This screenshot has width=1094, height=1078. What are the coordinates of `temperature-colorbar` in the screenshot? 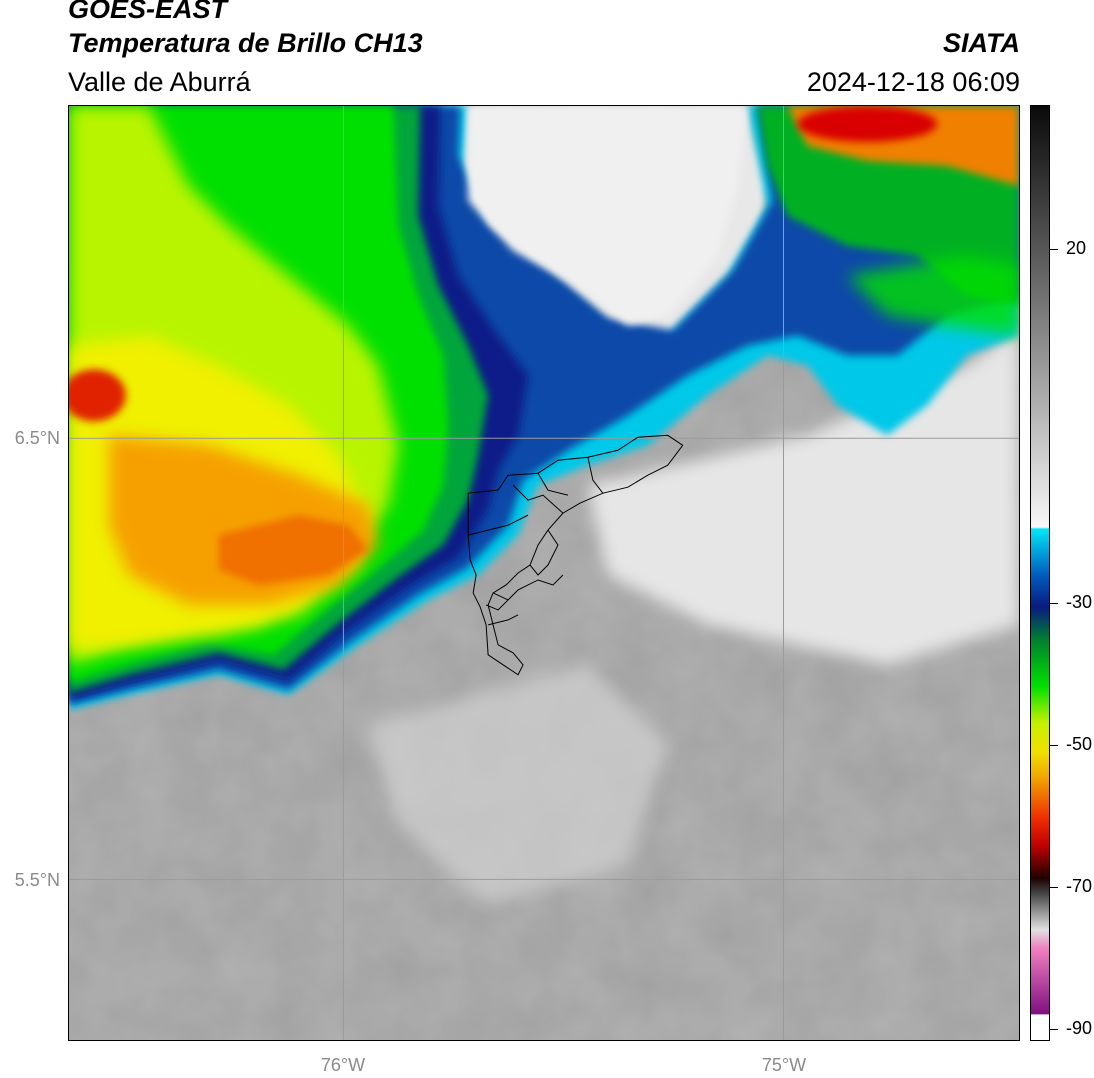 It's located at (1040, 573).